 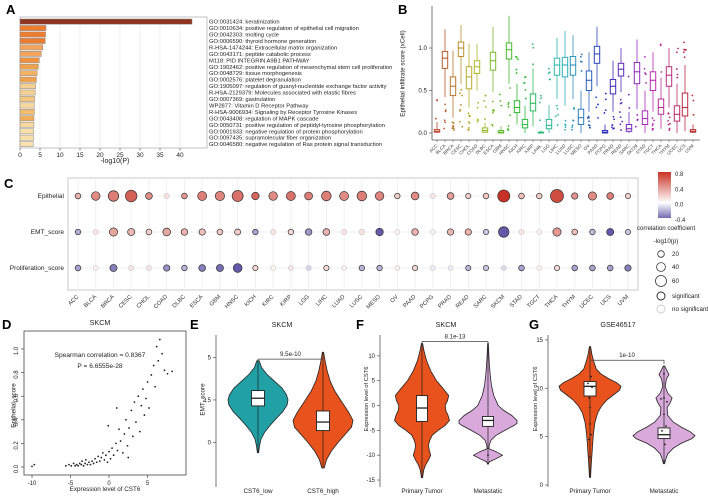 What do you see at coordinates (90, 301) in the screenshot?
I see `x-tick-label: BLCA` at bounding box center [90, 301].